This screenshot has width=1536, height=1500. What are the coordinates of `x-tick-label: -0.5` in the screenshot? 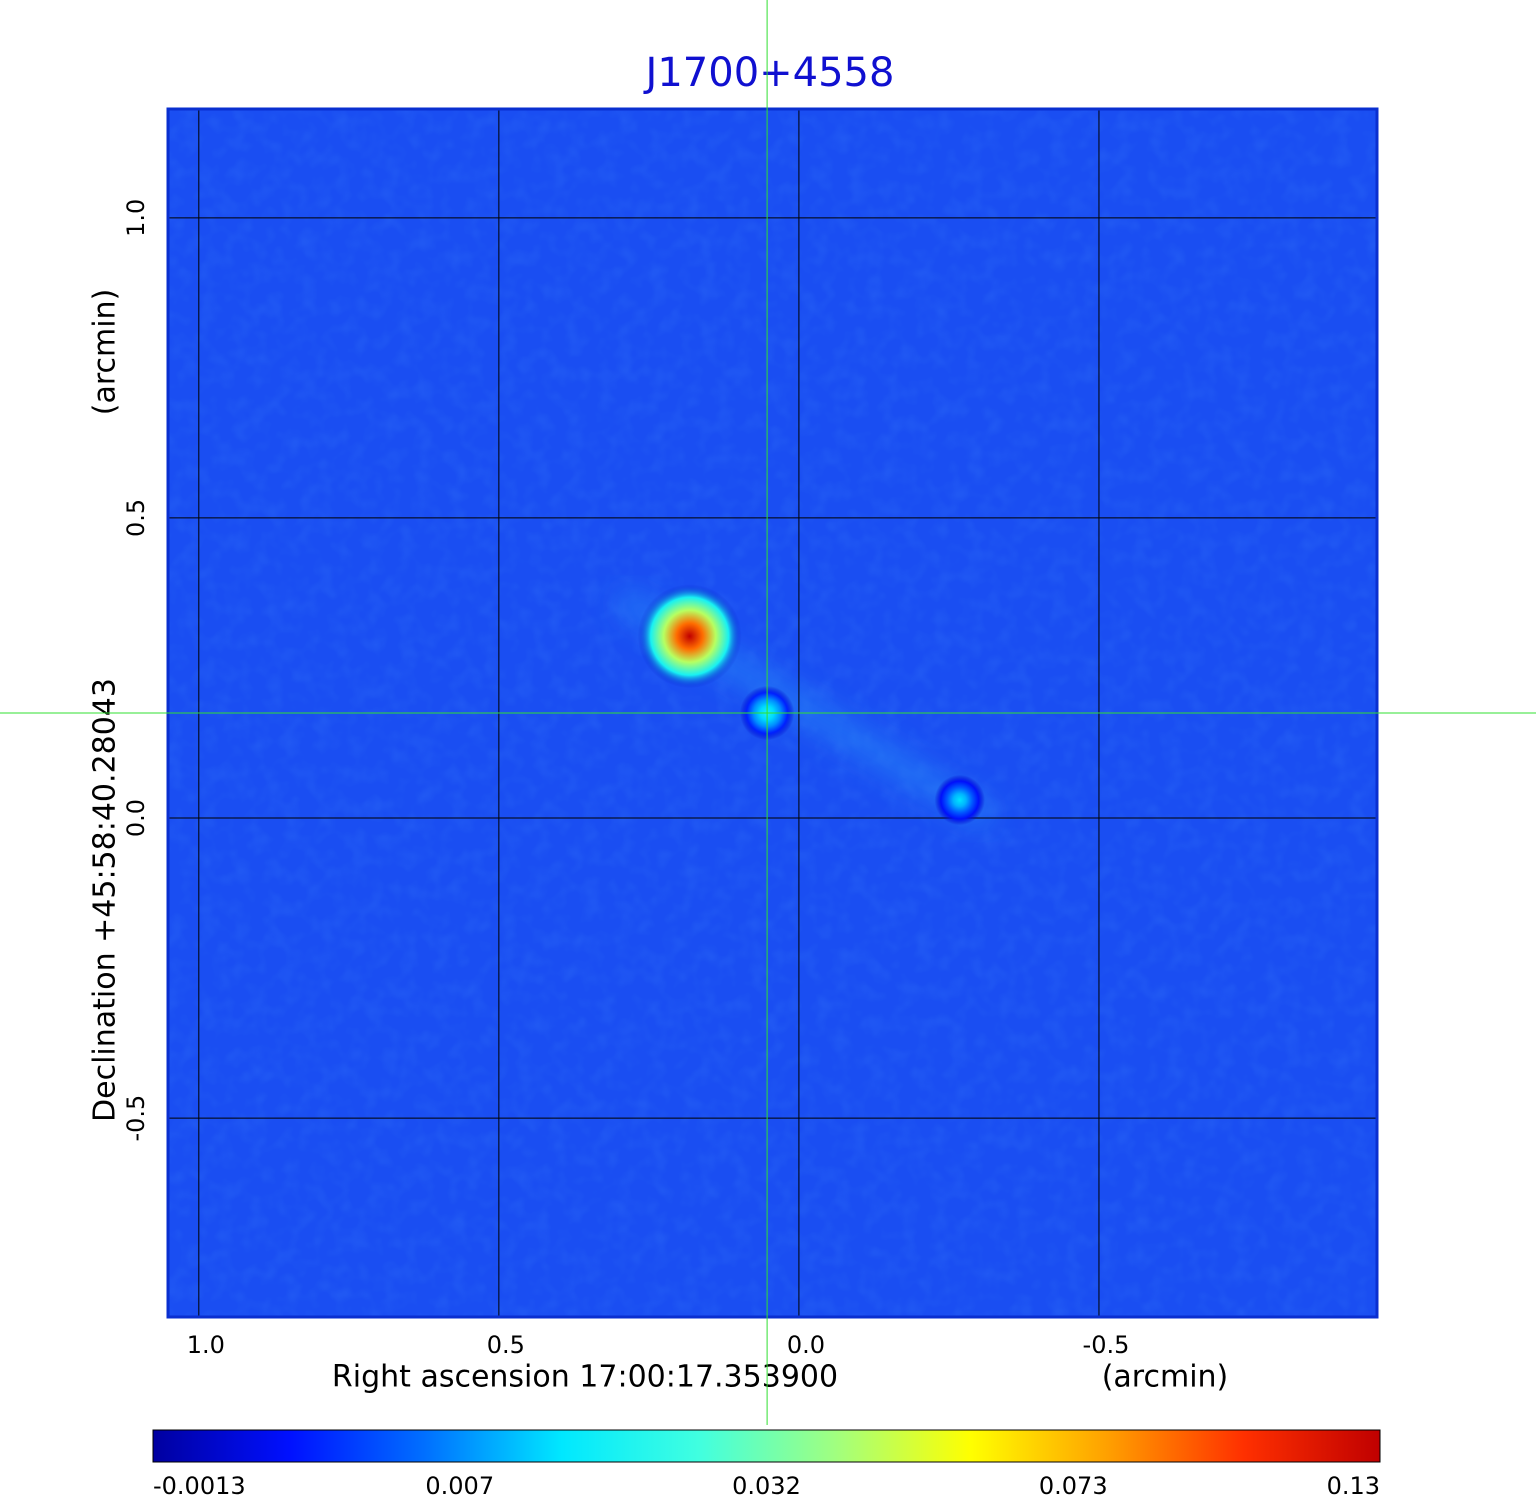 It's located at (1106, 1345).